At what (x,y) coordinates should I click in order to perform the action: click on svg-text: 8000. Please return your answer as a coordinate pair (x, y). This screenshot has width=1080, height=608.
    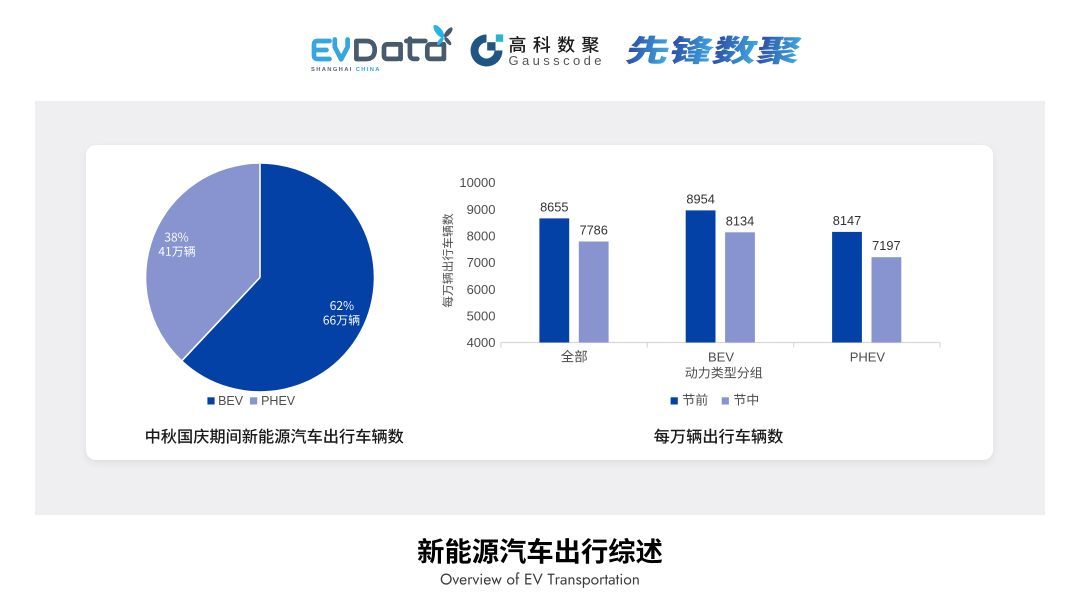
    Looking at the image, I should click on (481, 235).